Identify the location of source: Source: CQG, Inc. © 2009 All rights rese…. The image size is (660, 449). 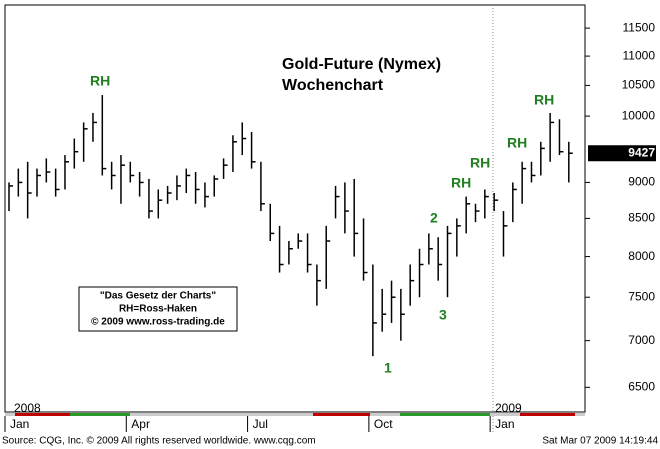
(159, 441).